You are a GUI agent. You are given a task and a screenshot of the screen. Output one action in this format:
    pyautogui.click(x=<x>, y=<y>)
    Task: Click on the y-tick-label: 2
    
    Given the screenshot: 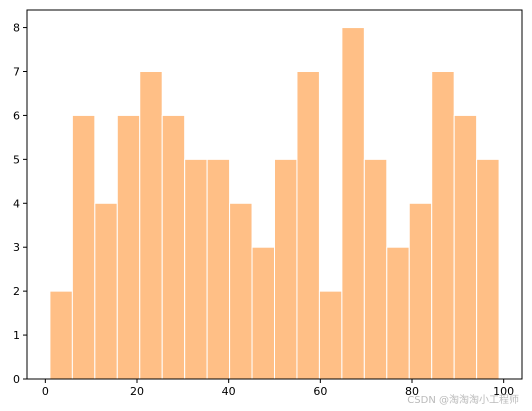 What is the action you would take?
    pyautogui.click(x=16, y=291)
    